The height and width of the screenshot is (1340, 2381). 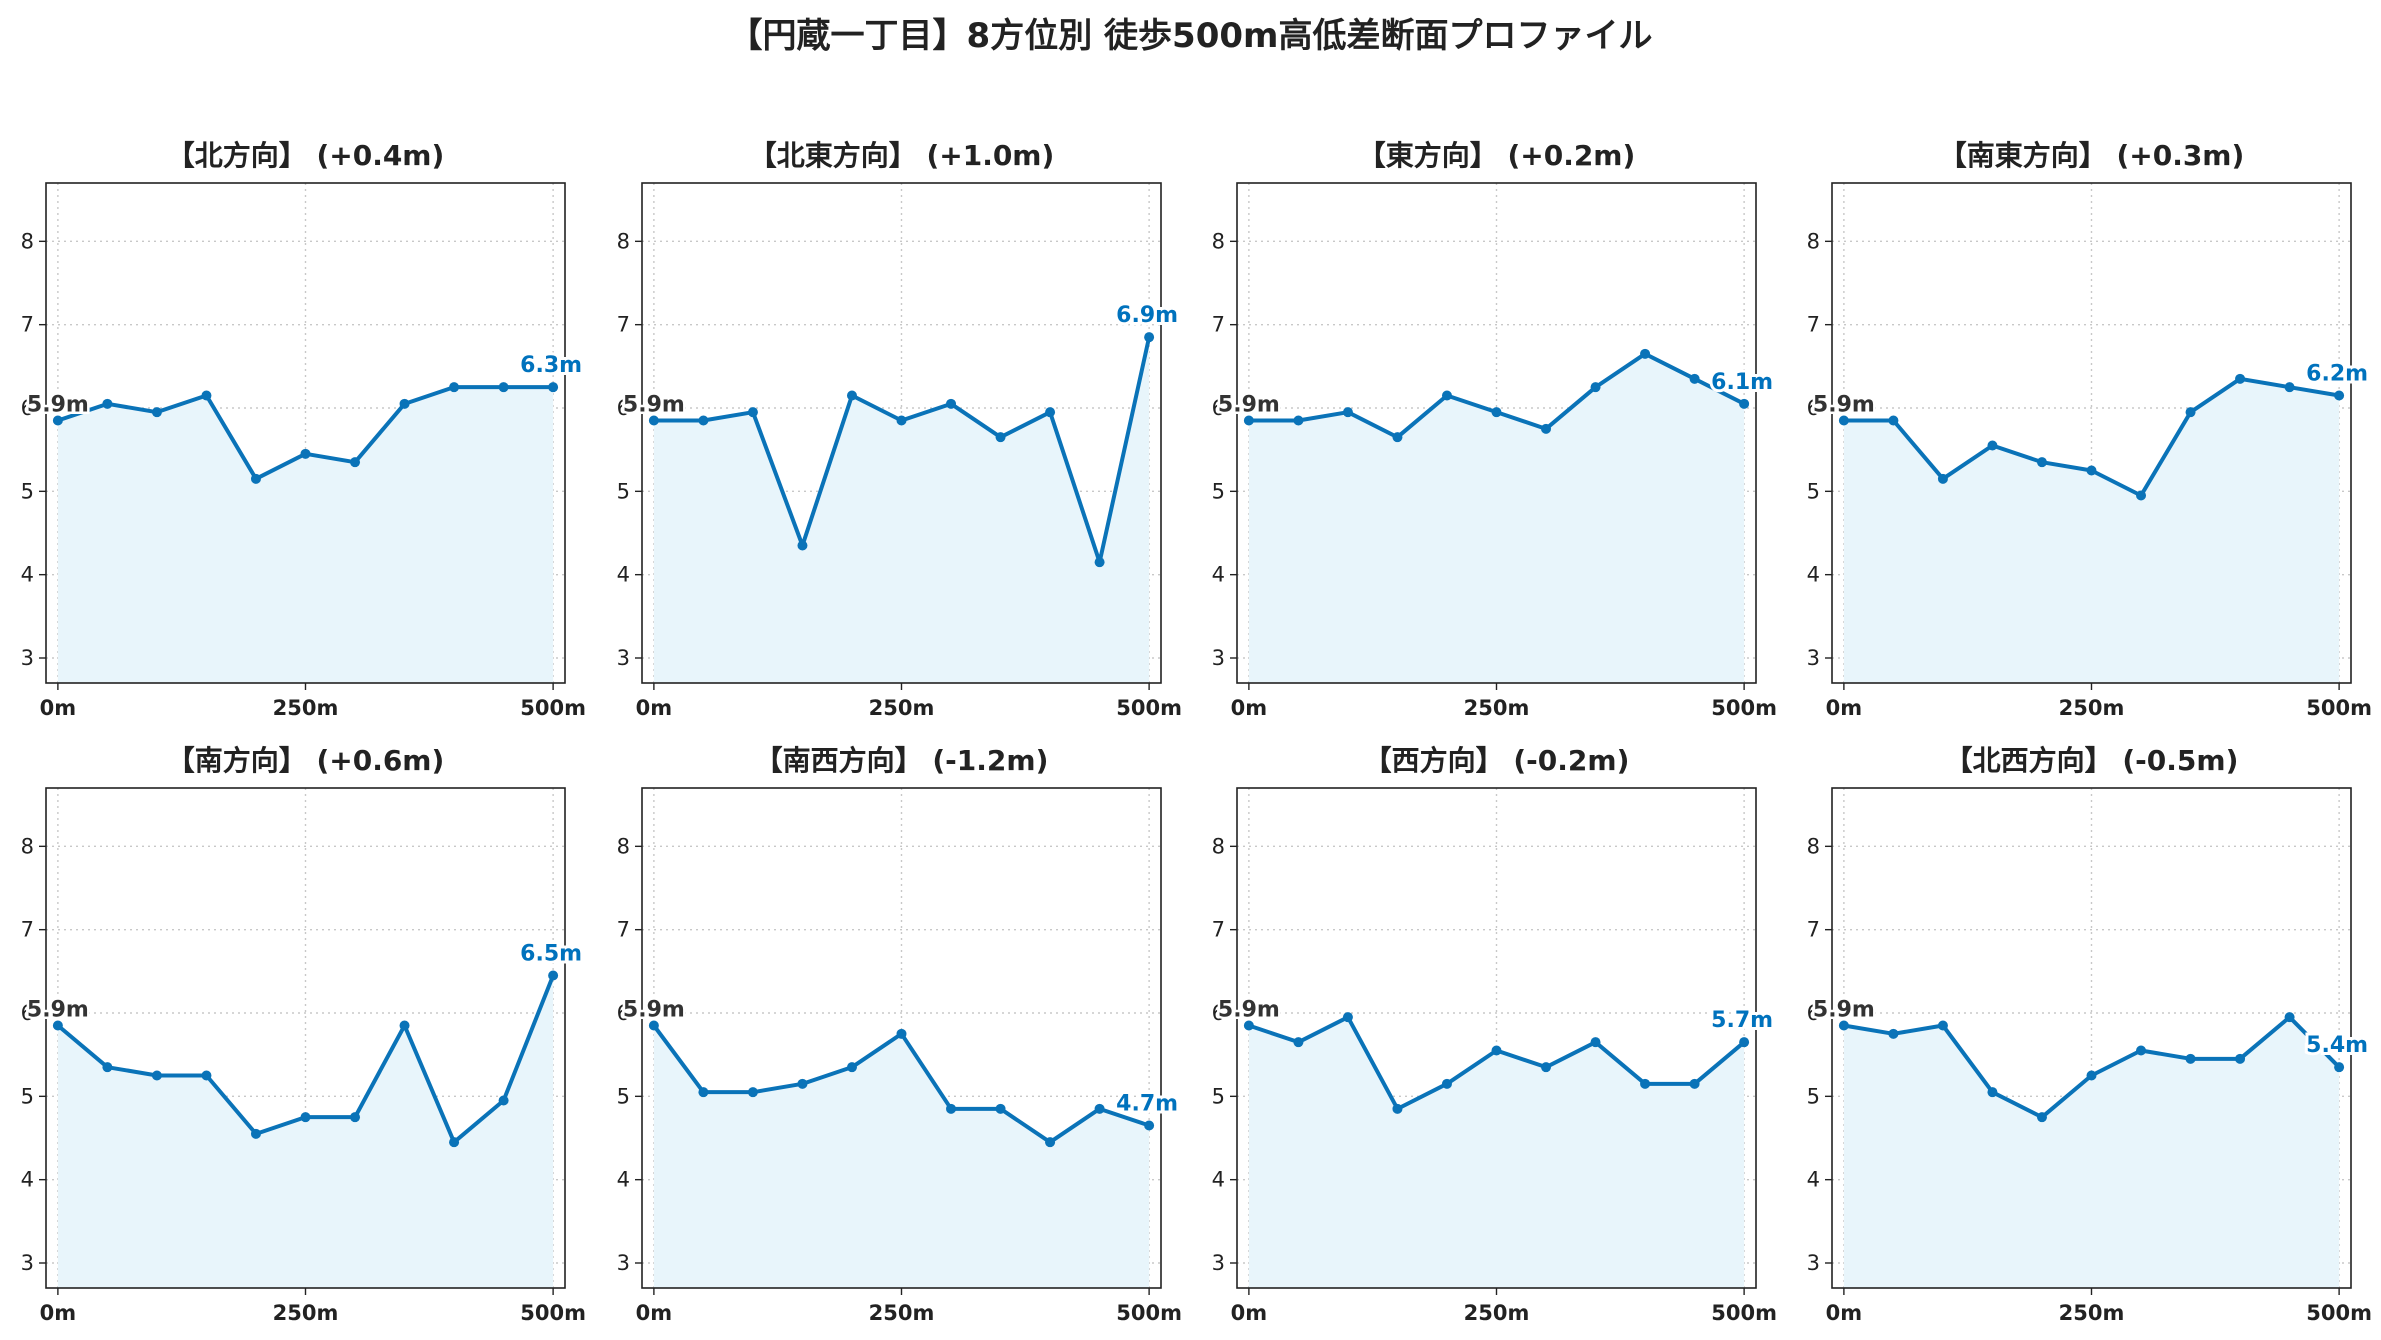 I want to click on panel-title: 【南方向】 (+0.6m), so click(x=306, y=760).